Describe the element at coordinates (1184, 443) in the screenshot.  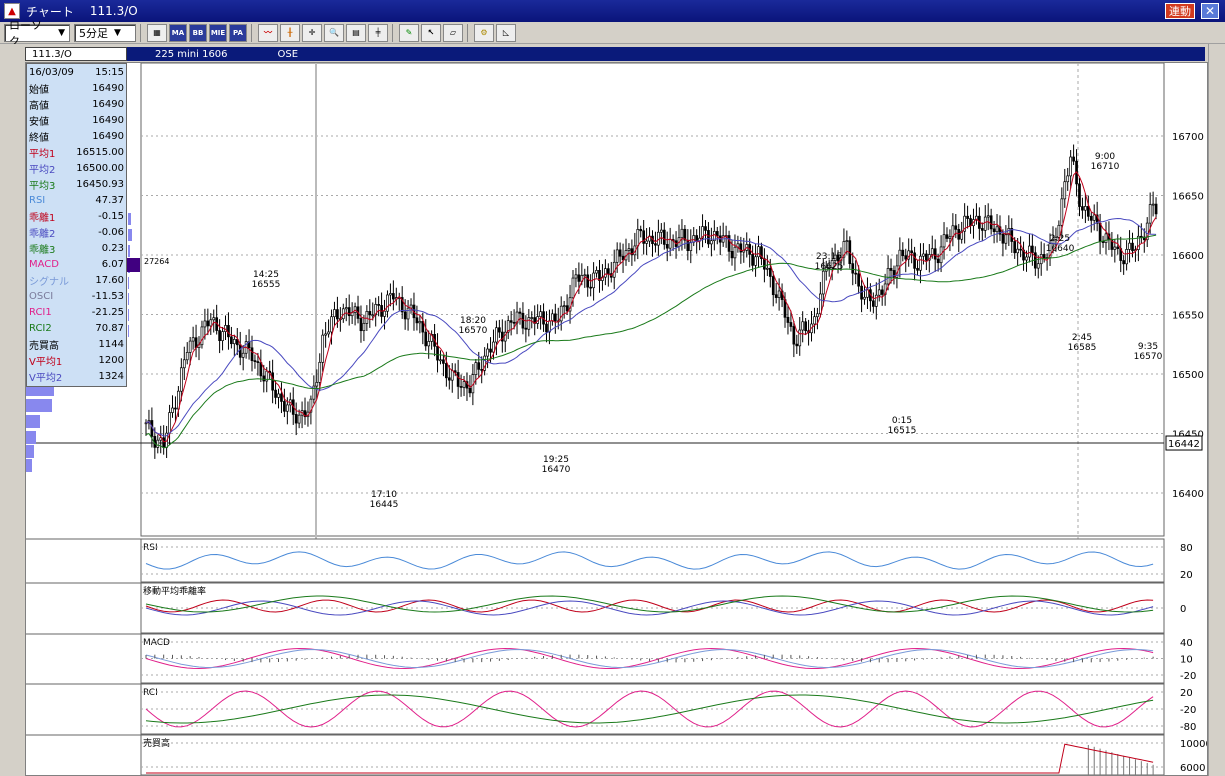
I see `current-price-box` at that location.